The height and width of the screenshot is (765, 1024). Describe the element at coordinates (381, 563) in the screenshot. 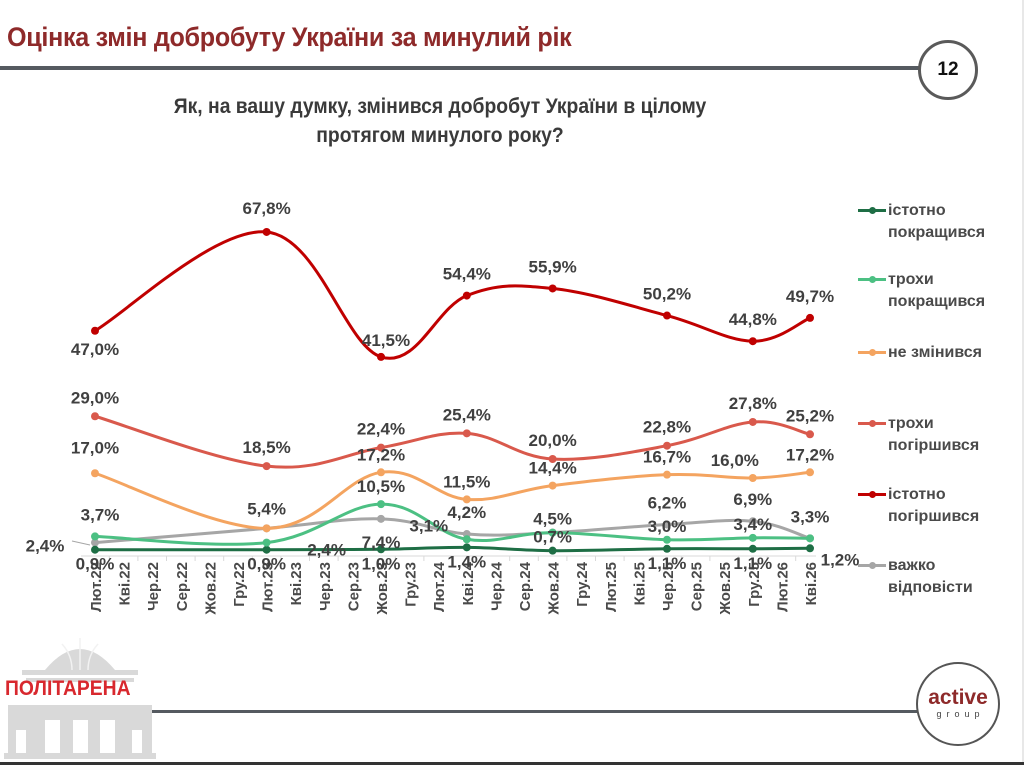

I see `data-label: 1,0%` at that location.